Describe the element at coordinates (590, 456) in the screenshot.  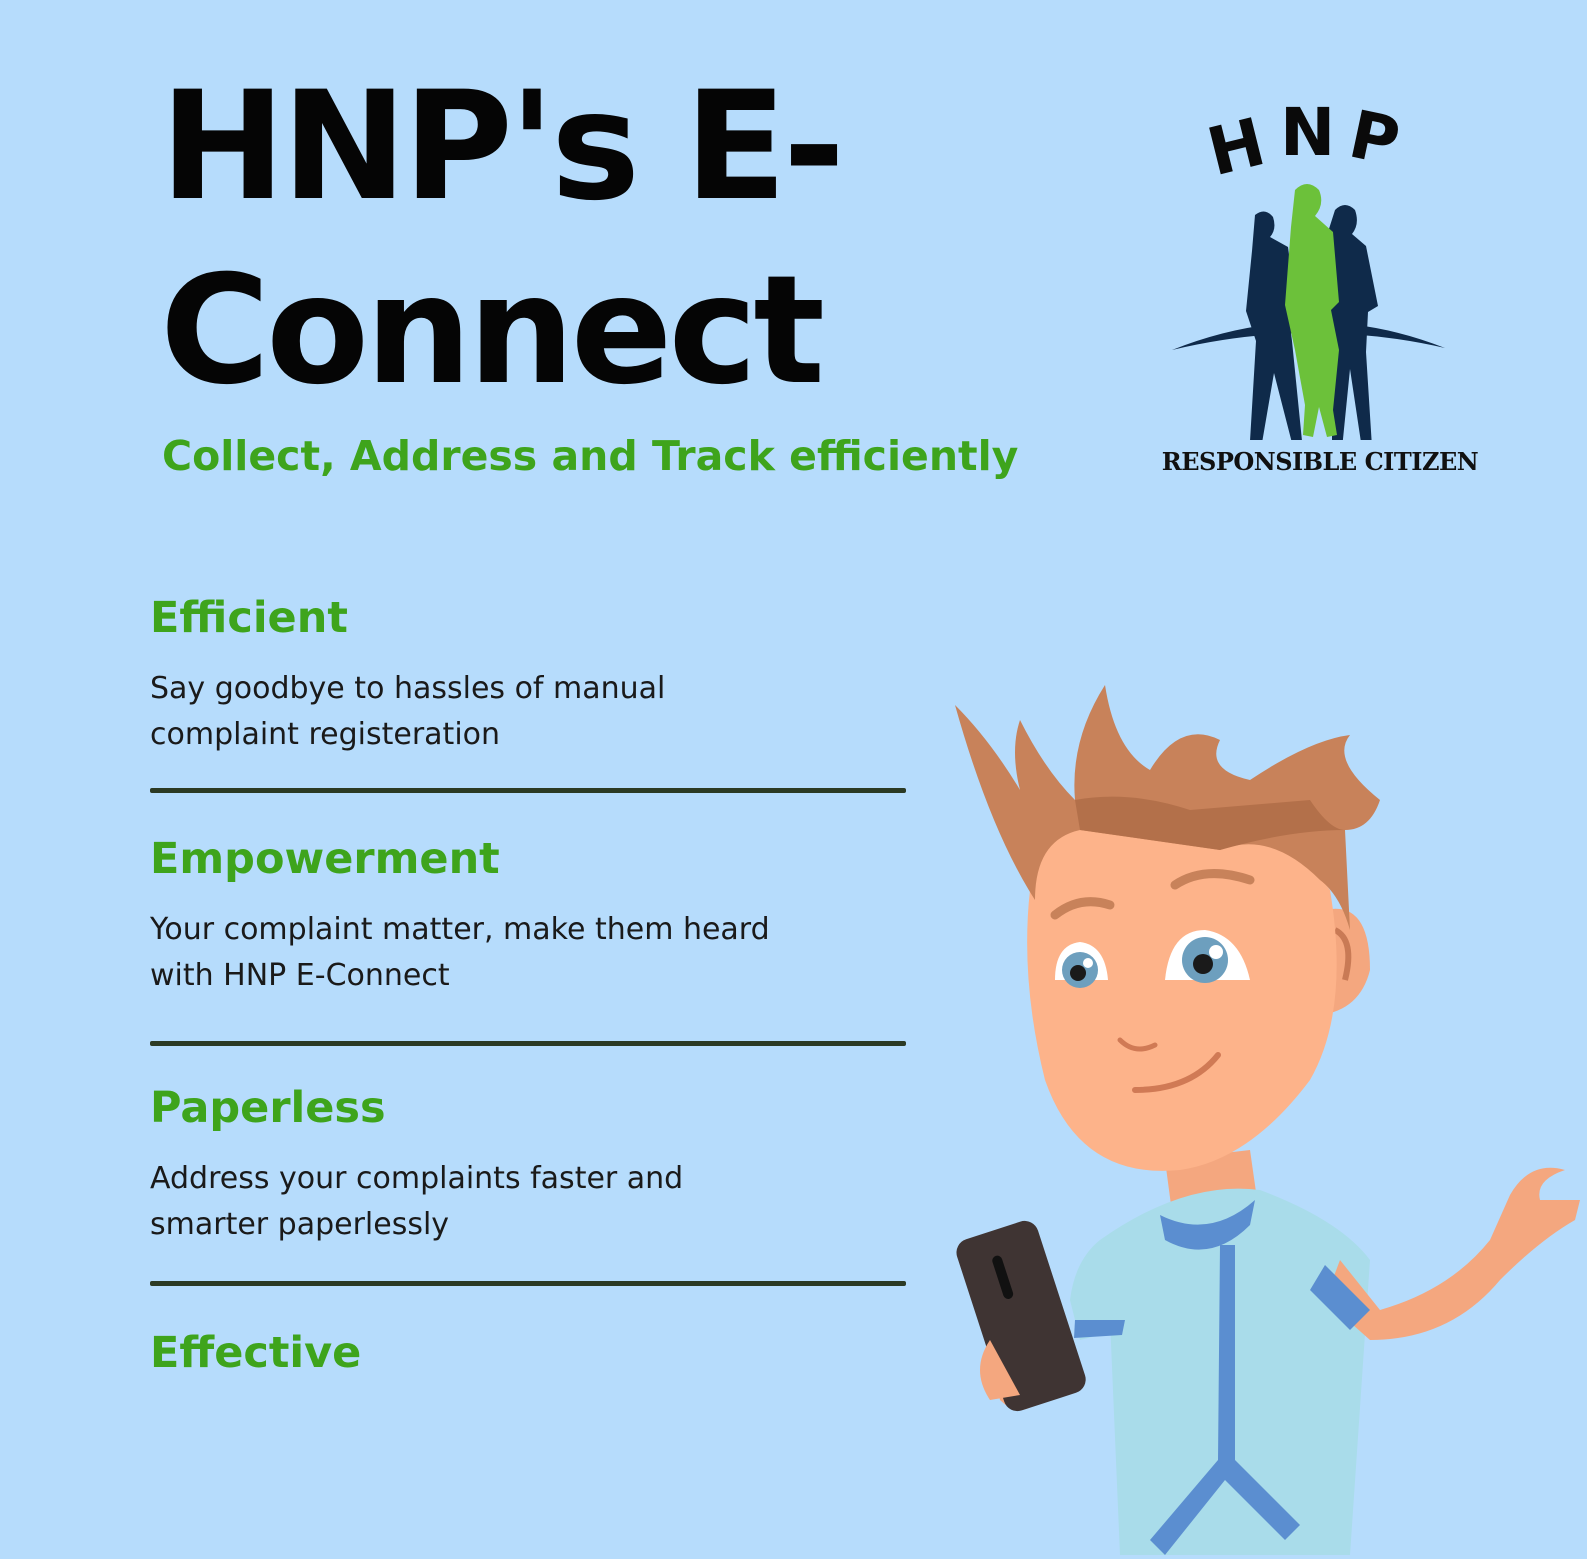
I see `page-subtitle: Collect, Address and Track efficiently` at that location.